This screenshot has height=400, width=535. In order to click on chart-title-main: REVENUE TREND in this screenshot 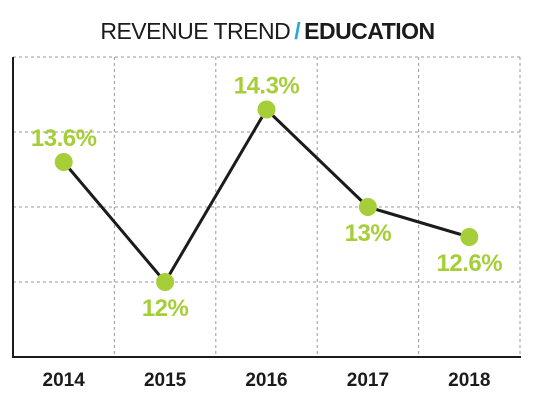, I will do `click(195, 31)`.